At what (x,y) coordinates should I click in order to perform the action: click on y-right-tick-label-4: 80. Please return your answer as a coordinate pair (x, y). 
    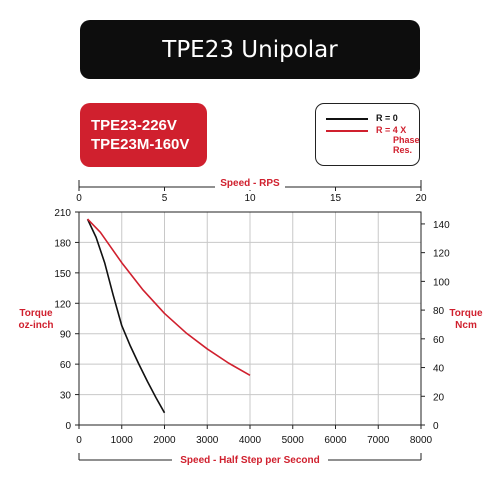
    Looking at the image, I should click on (439, 311).